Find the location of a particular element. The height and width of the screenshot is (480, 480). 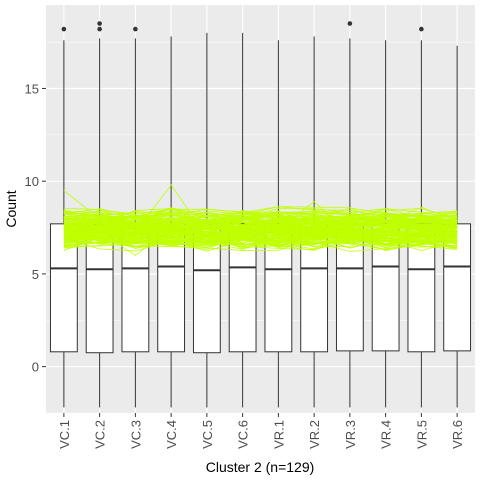

y-axis: 0 5 10 15 is located at coordinates (35, 228).